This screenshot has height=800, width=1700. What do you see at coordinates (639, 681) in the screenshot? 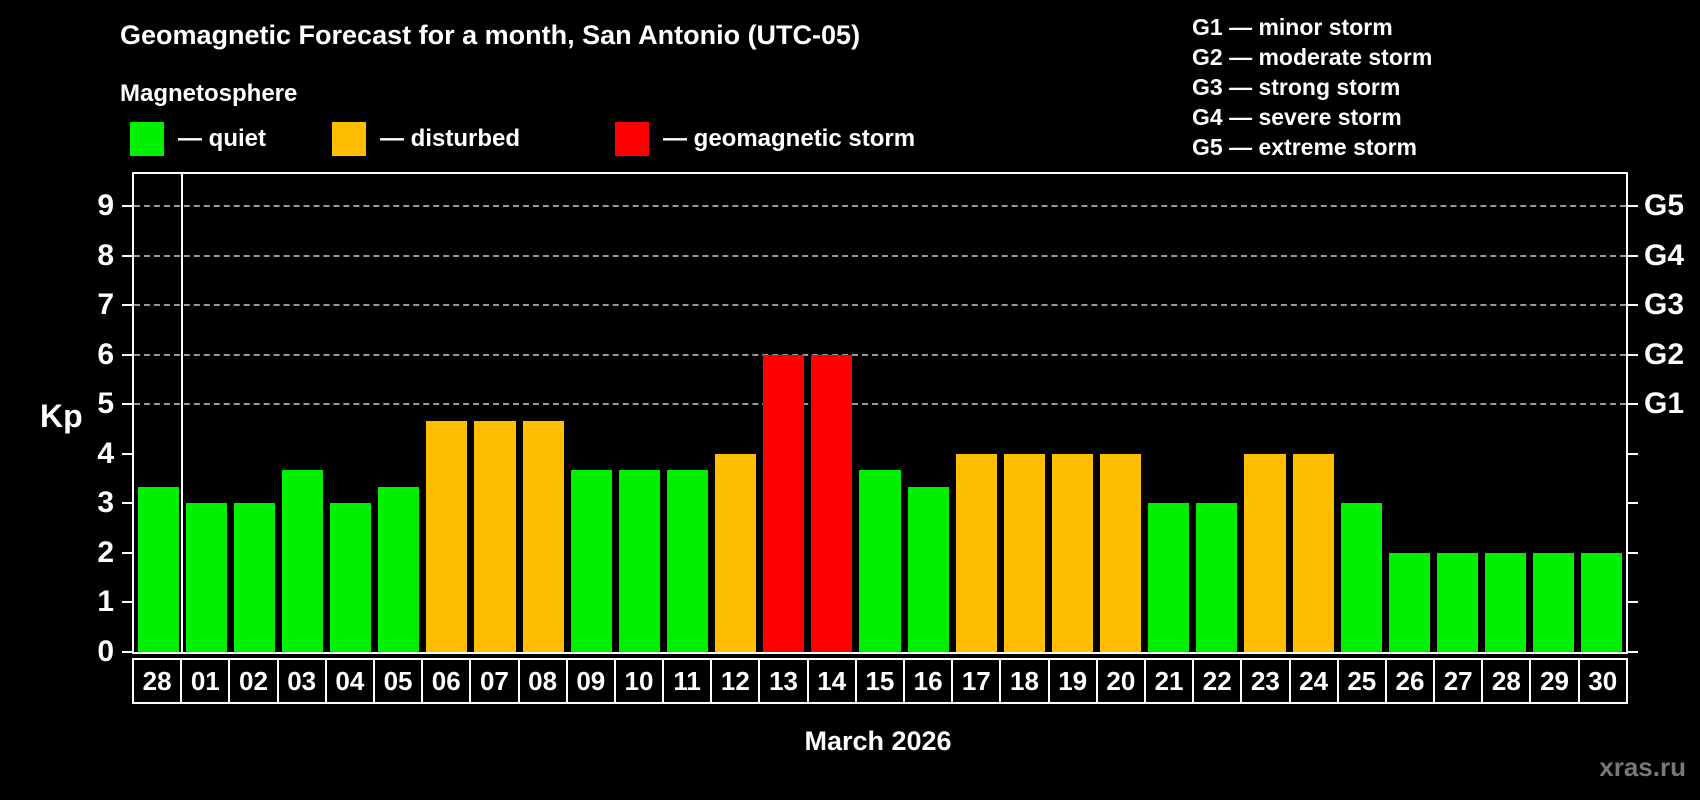
I see `day-label-cell: 10` at bounding box center [639, 681].